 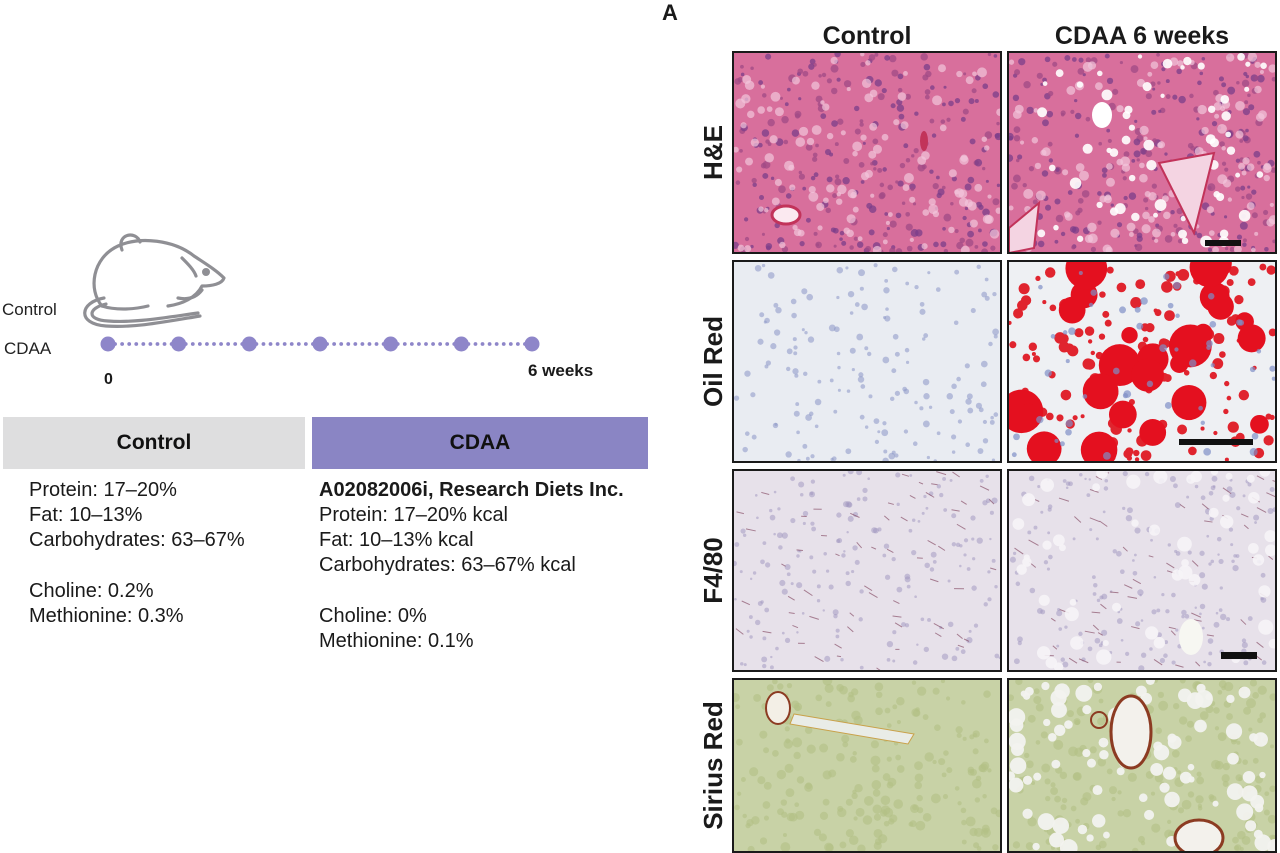 I want to click on timeline-control-label: Control, so click(x=29, y=310).